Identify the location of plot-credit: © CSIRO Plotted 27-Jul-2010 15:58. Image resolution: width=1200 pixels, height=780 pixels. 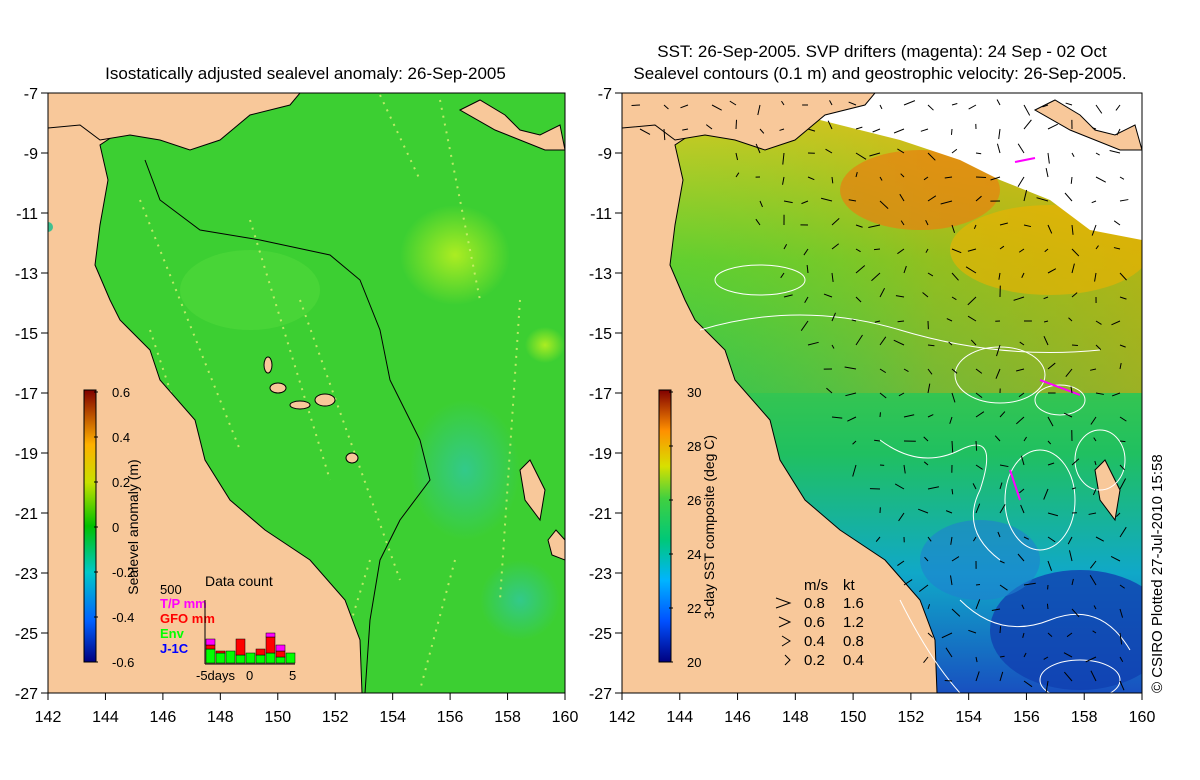
(1157, 573).